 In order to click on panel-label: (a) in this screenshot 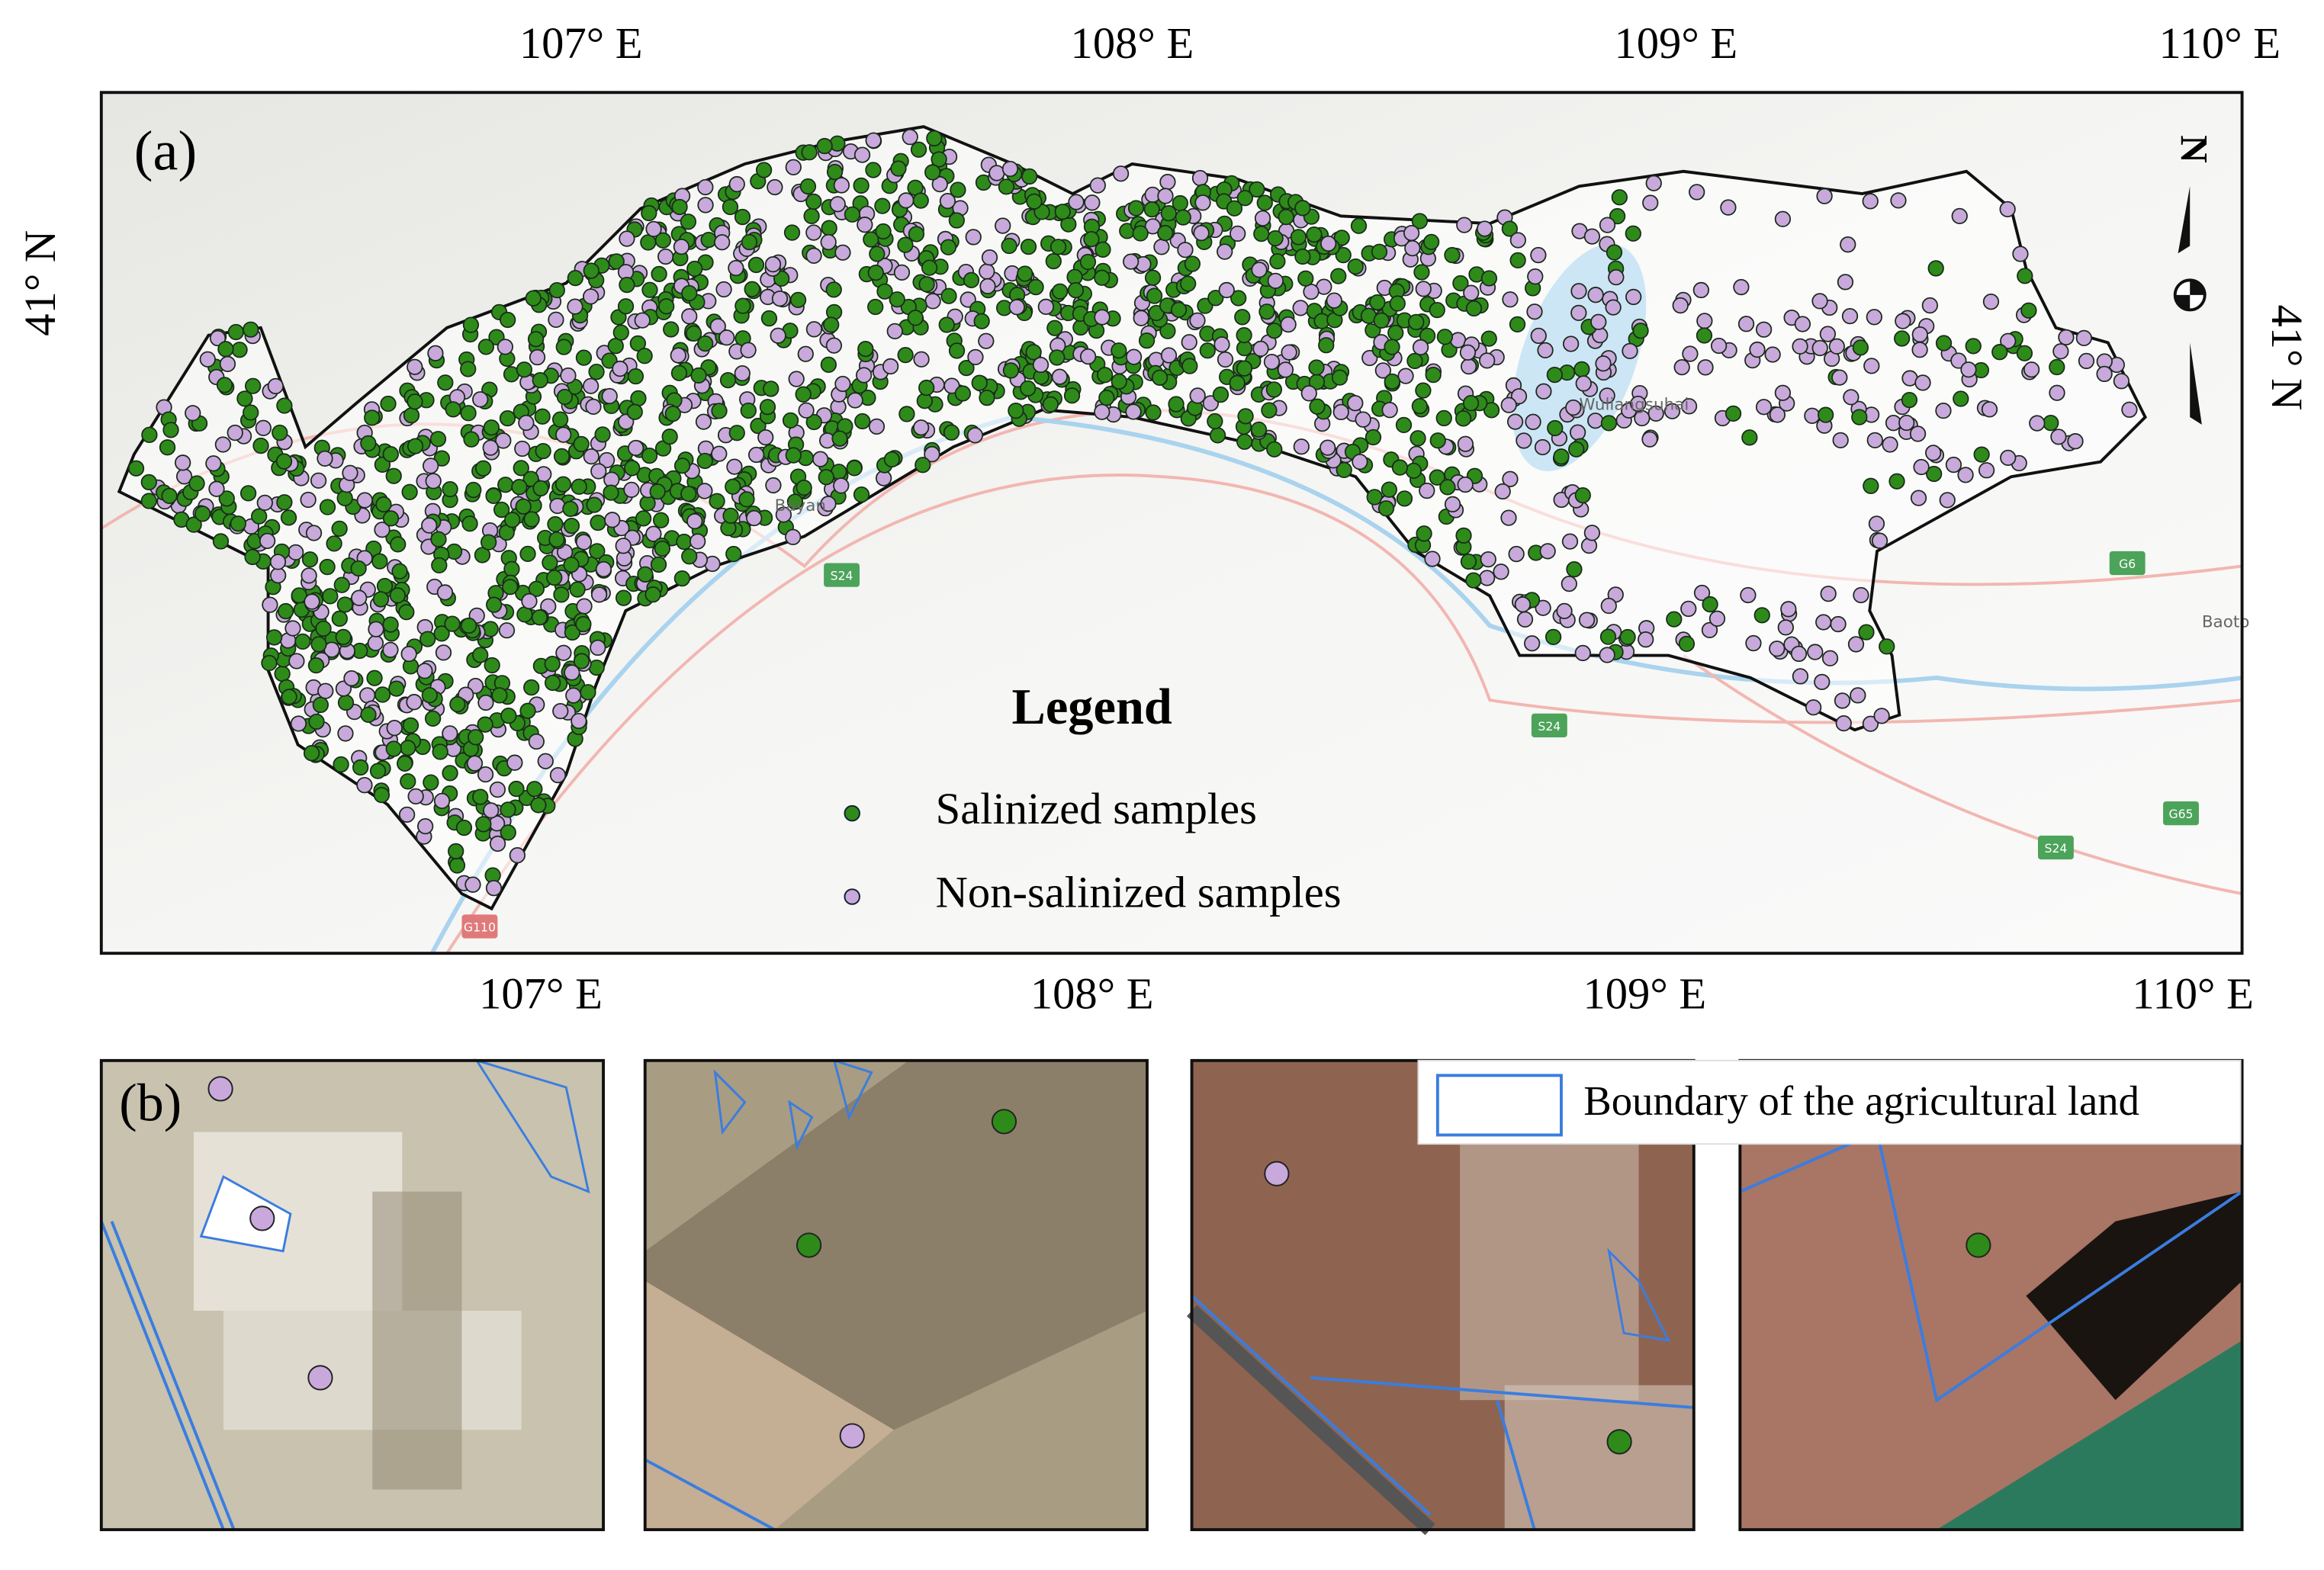, I will do `click(165, 151)`.